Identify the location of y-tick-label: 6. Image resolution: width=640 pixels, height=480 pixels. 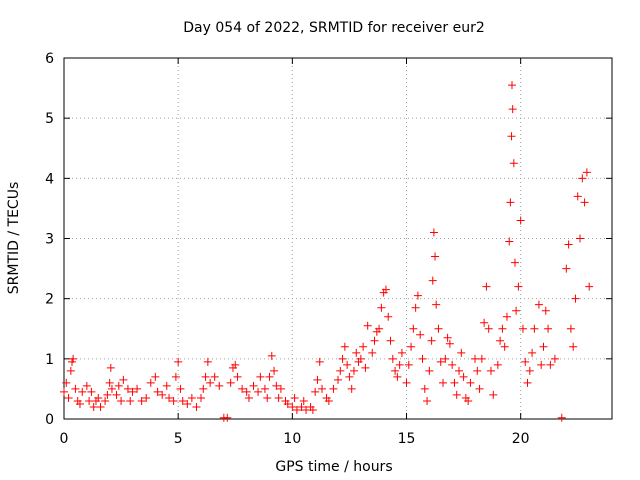
(49, 59).